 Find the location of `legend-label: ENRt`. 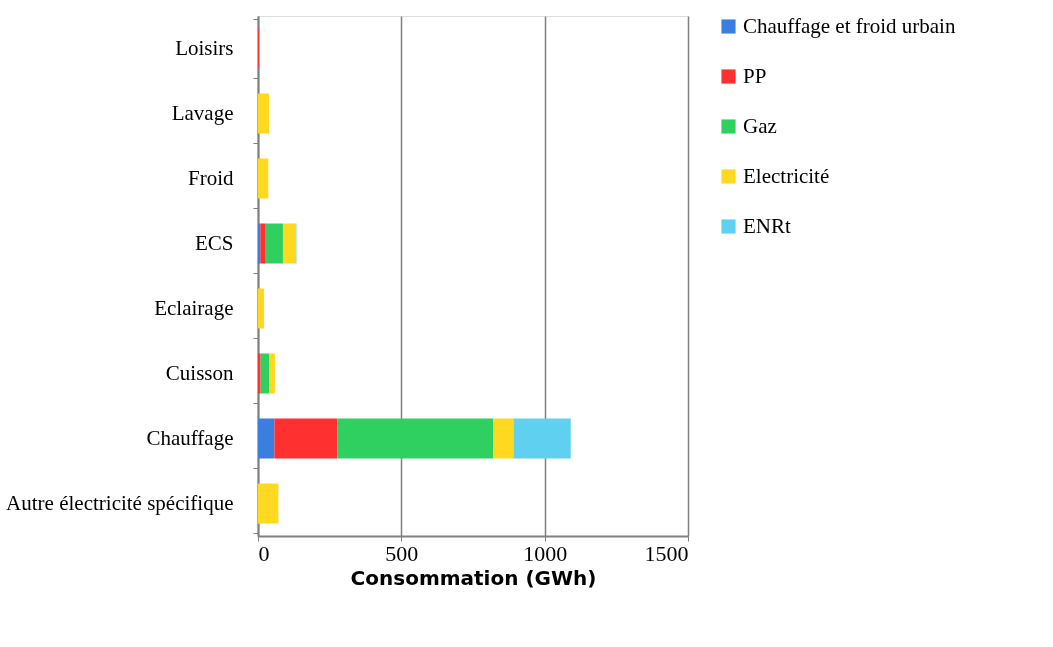

legend-label: ENRt is located at coordinates (767, 225).